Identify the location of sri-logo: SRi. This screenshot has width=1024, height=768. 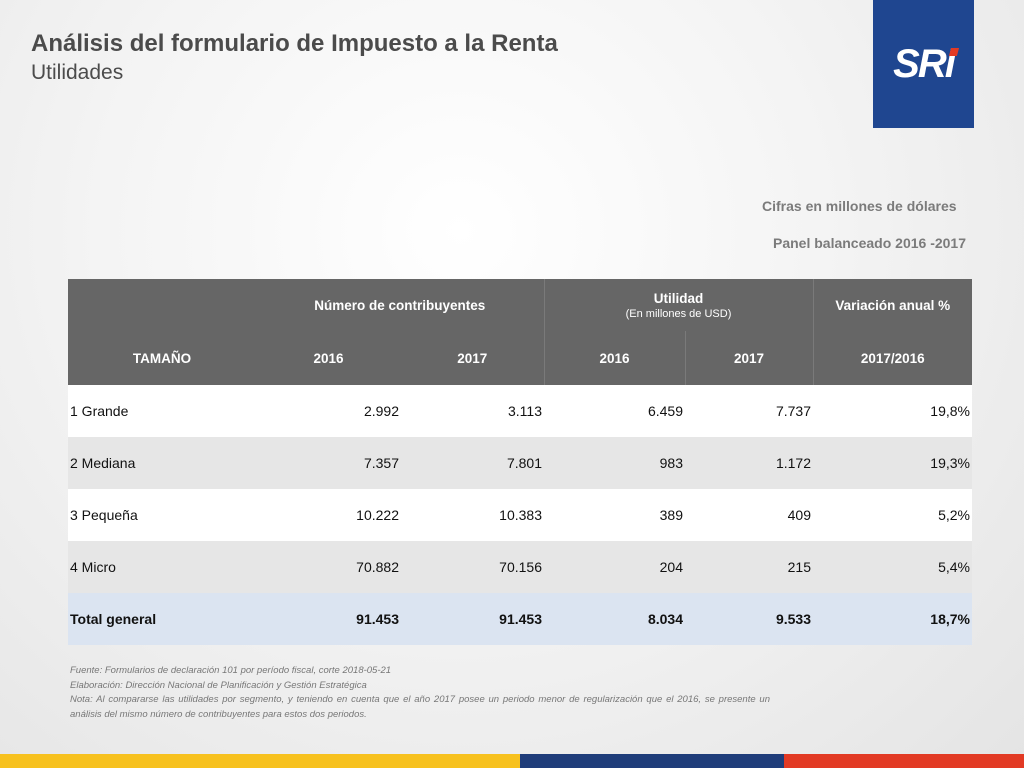
(923, 64).